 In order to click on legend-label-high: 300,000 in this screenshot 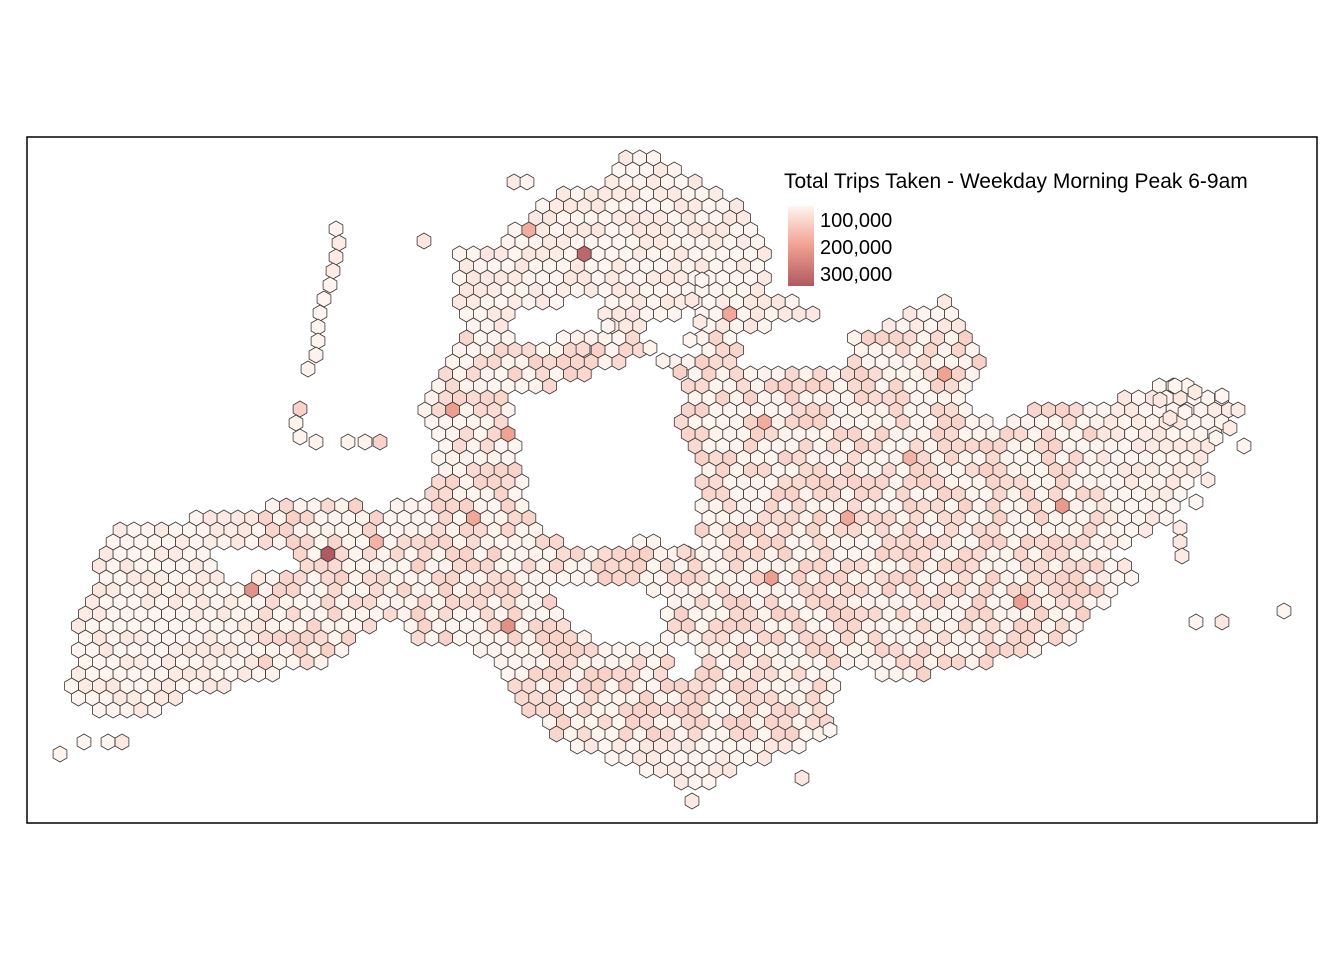, I will do `click(856, 275)`.